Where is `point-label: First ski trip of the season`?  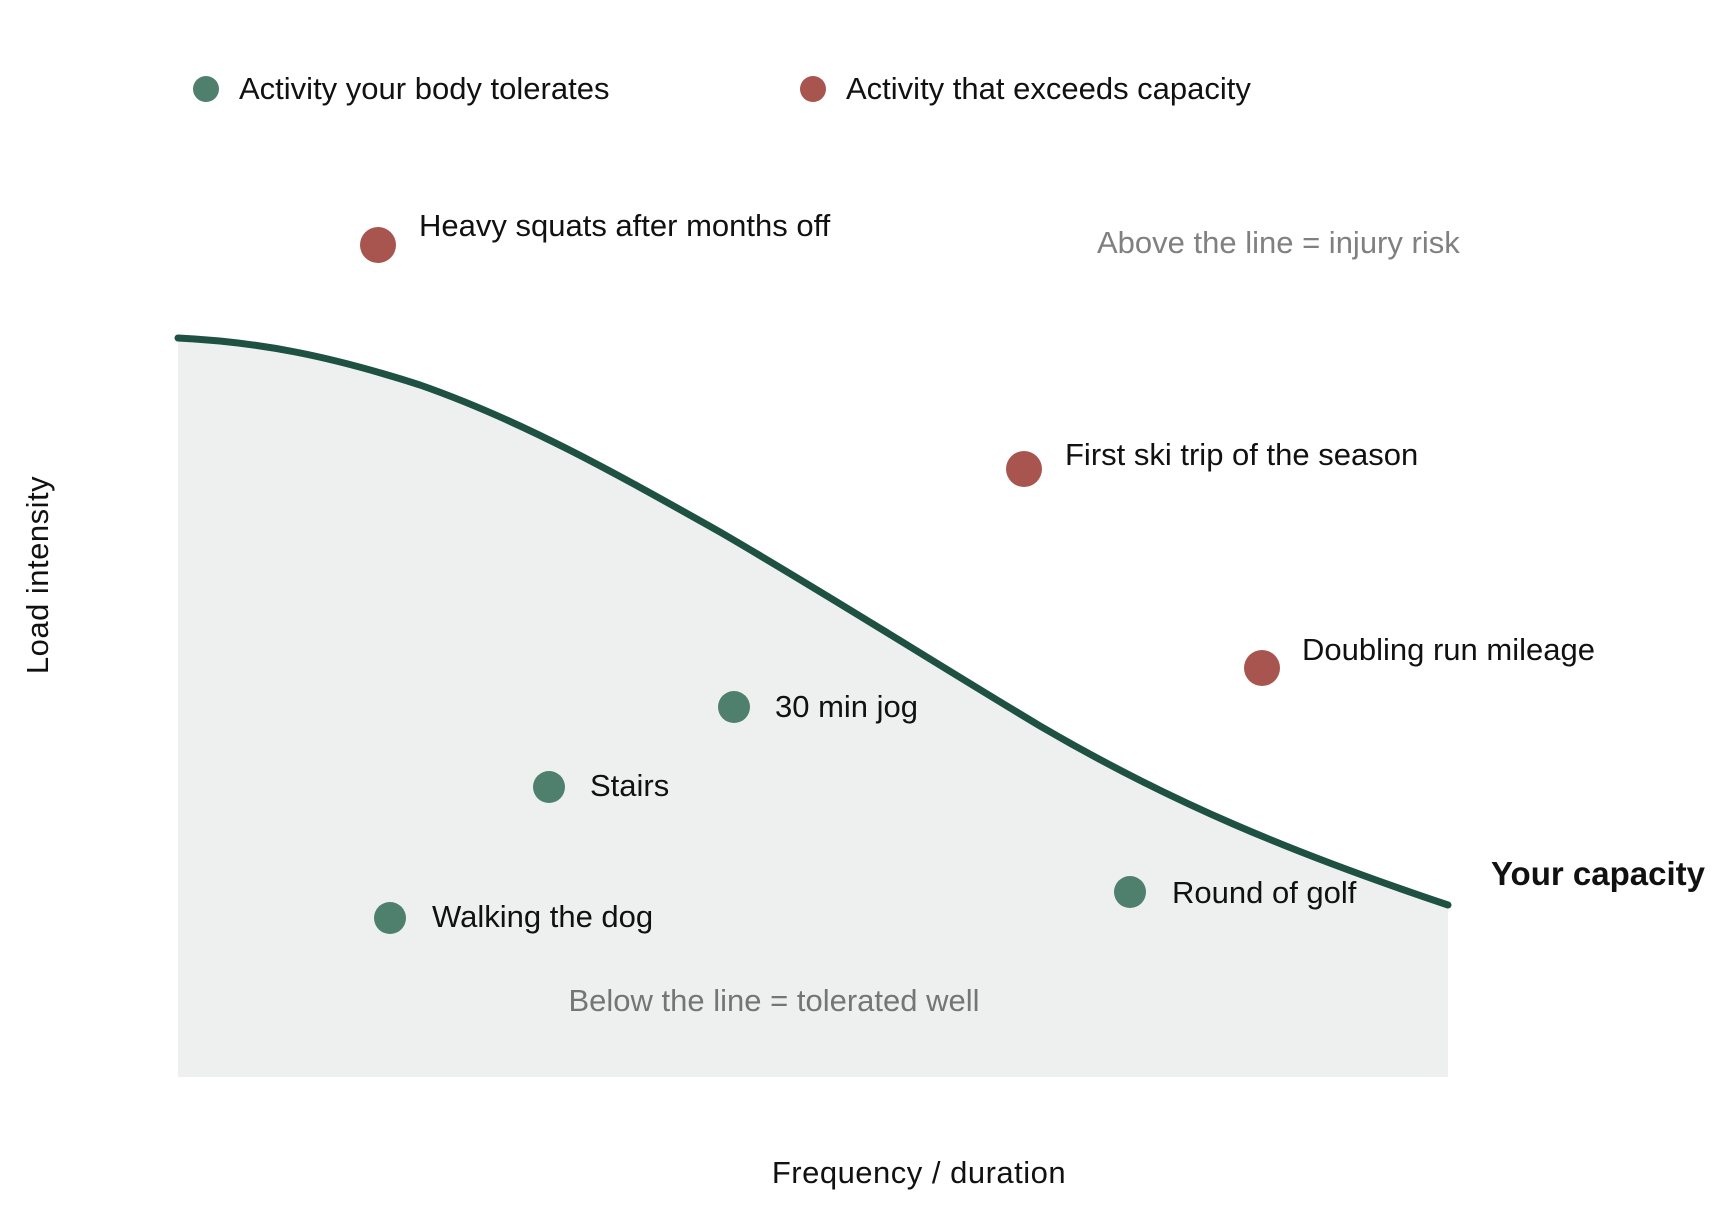
point-label: First ski trip of the season is located at coordinates (1241, 454).